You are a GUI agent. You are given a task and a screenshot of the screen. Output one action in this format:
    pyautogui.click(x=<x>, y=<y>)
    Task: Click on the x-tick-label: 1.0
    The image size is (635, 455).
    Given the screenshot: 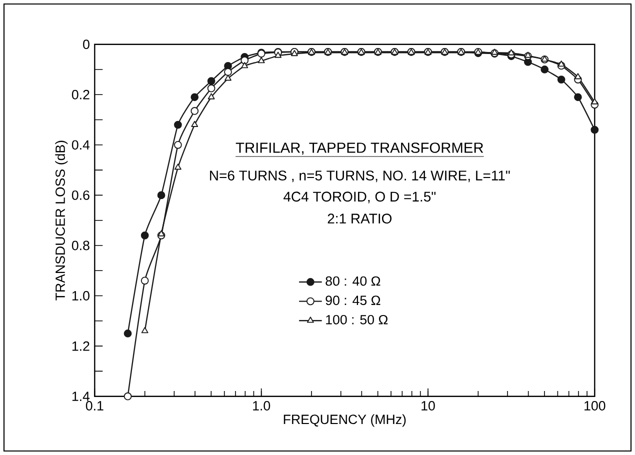 What is the action you would take?
    pyautogui.click(x=261, y=405)
    